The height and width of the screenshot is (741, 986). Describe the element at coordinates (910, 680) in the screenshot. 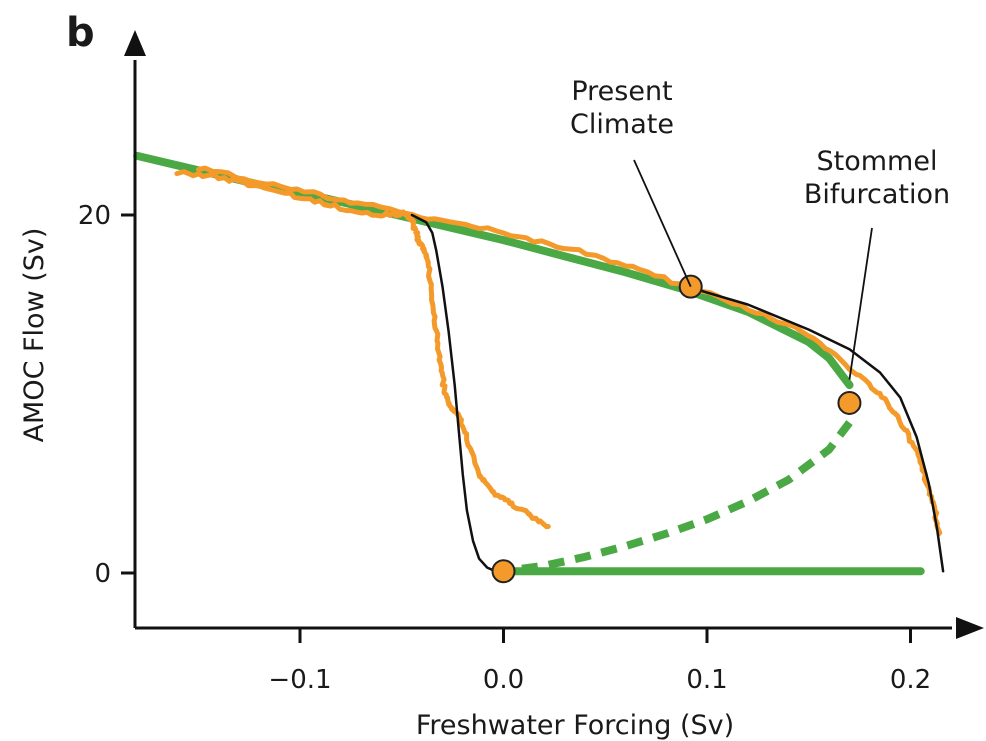

I see `x-tick-label: 0.2` at that location.